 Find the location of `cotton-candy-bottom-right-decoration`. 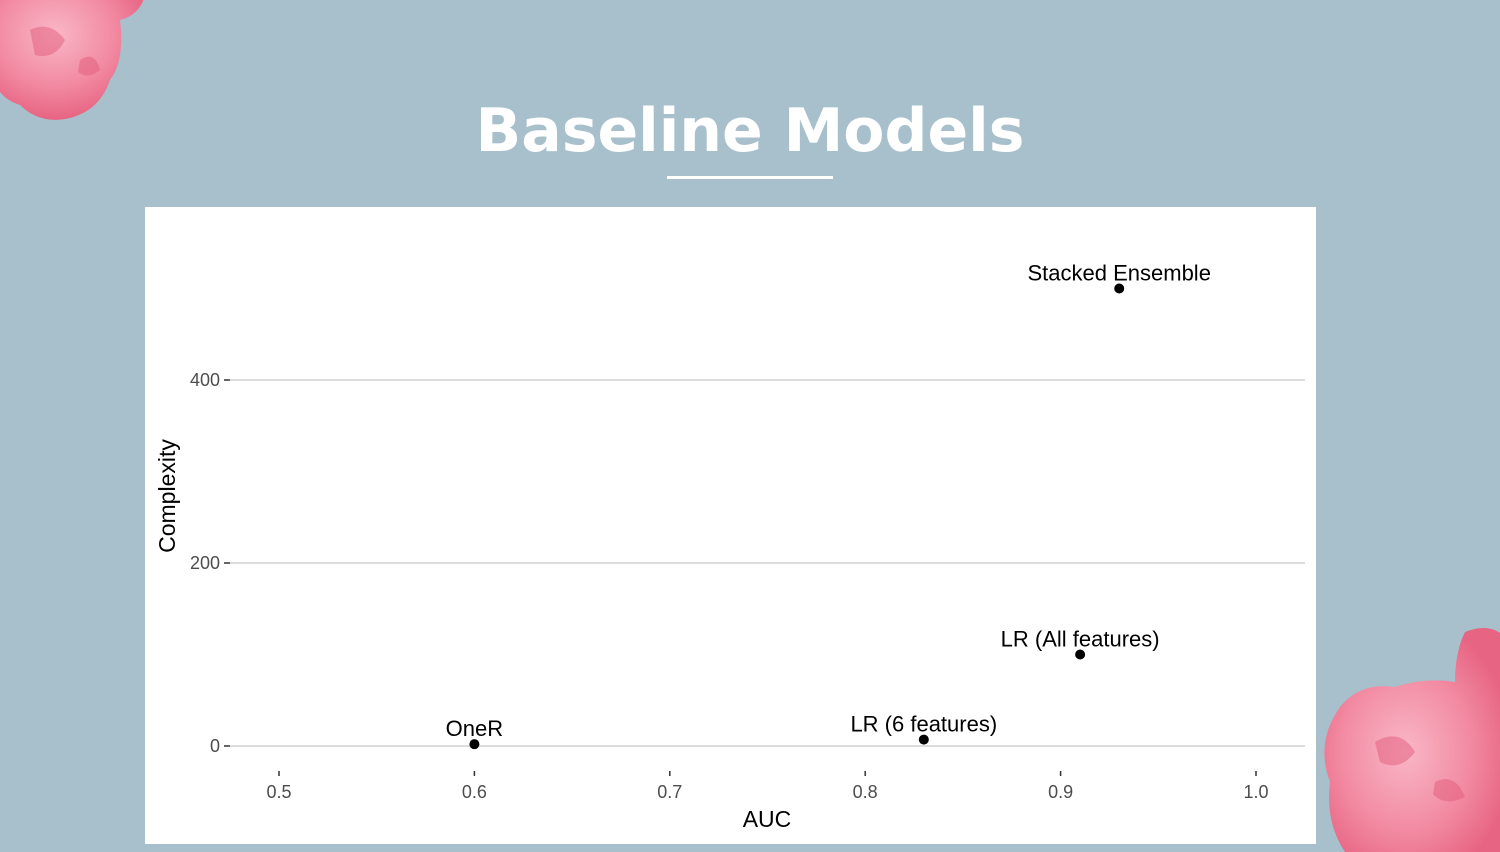

cotton-candy-bottom-right-decoration is located at coordinates (1412, 740).